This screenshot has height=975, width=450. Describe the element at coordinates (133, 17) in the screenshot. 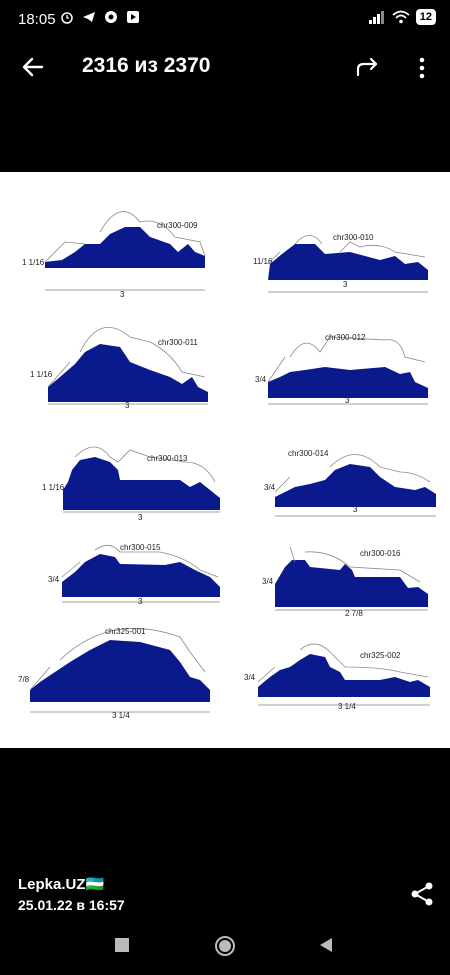

I see `play-icon` at that location.